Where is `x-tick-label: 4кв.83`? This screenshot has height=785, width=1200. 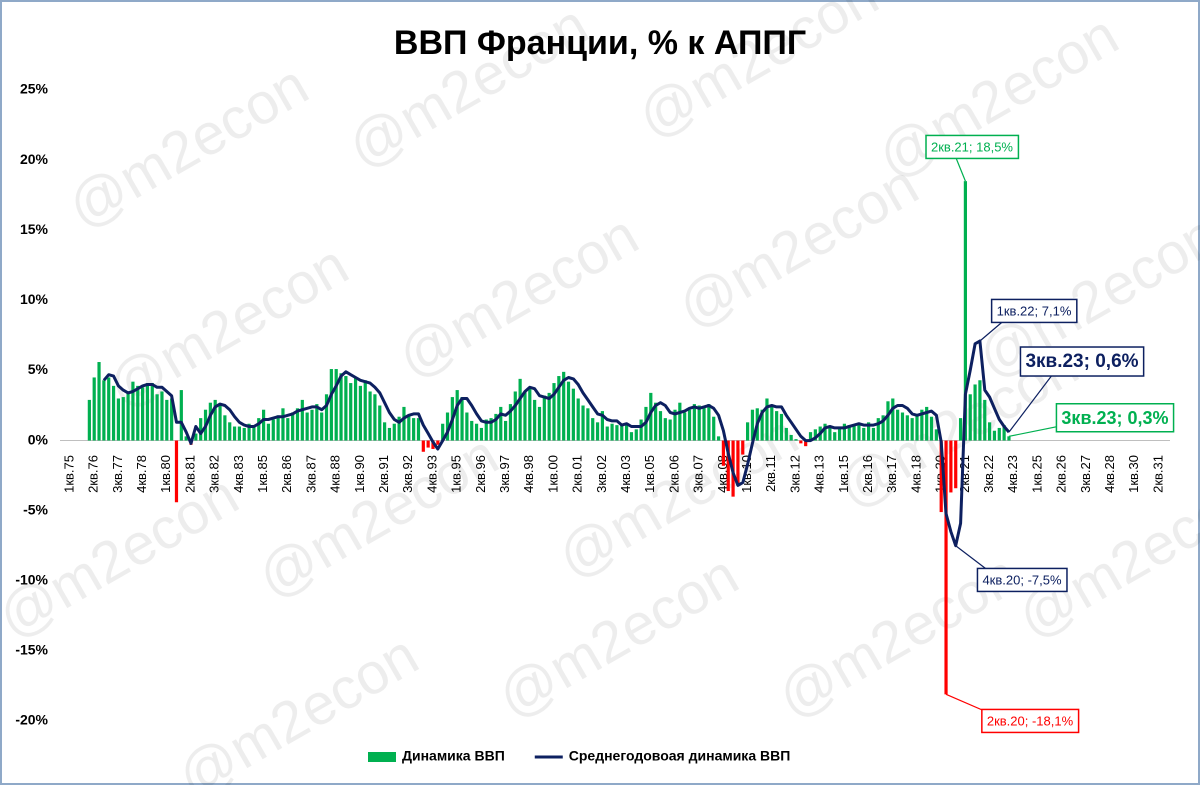
x-tick-label: 4кв.83 is located at coordinates (238, 474).